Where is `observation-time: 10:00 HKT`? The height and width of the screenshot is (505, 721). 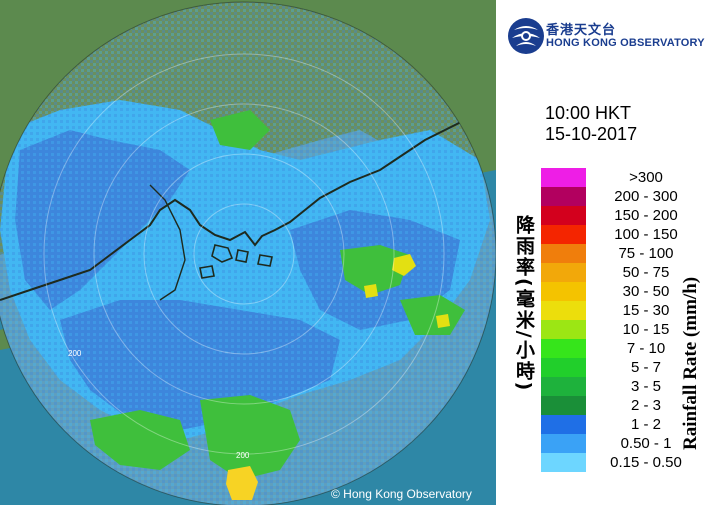 observation-time: 10:00 HKT is located at coordinates (588, 113).